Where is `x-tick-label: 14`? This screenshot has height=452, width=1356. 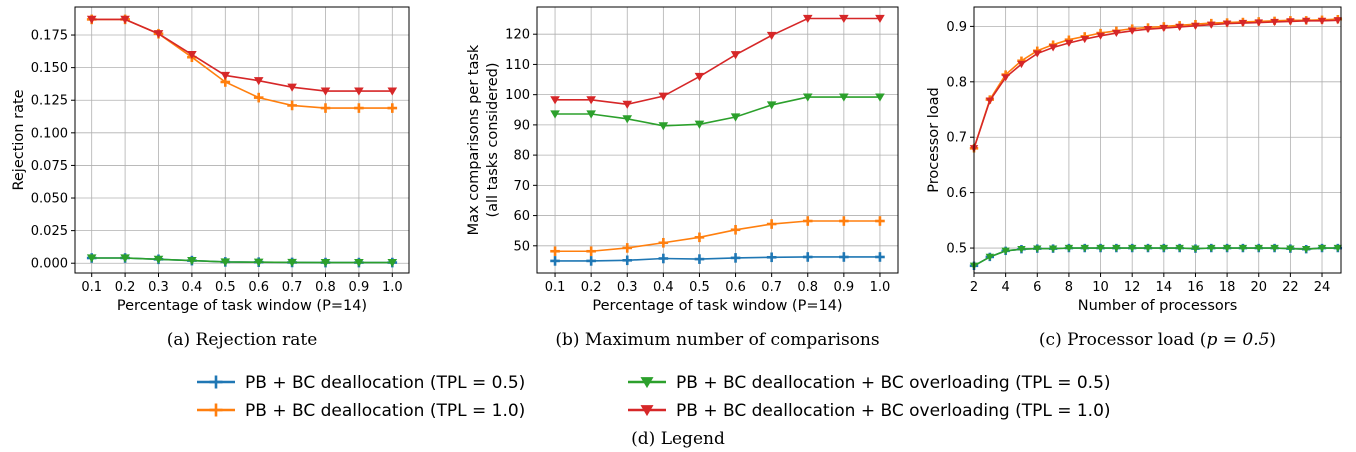
x-tick-label: 14 is located at coordinates (1164, 287).